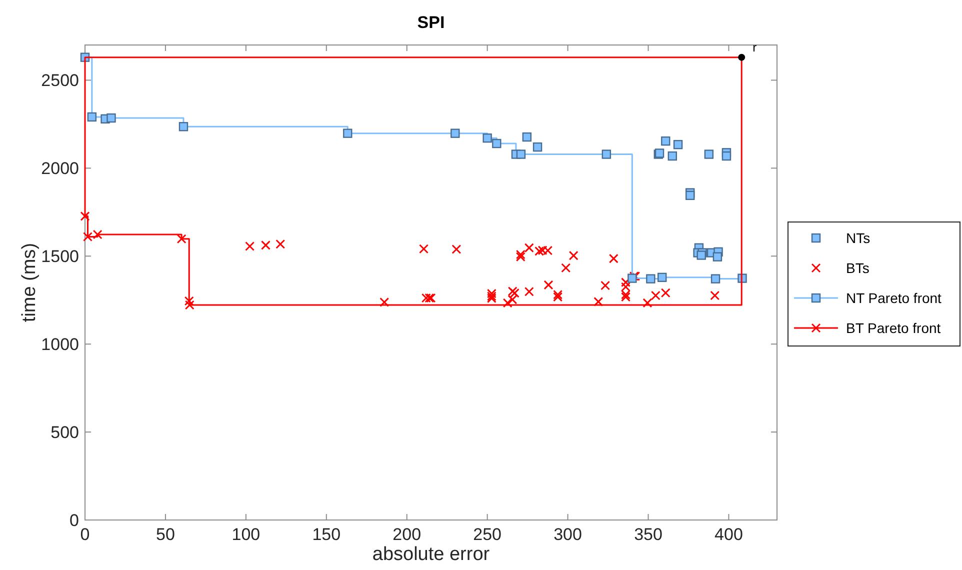 Image resolution: width=962 pixels, height=570 pixels. What do you see at coordinates (64, 432) in the screenshot?
I see `y-tick-label: 500` at bounding box center [64, 432].